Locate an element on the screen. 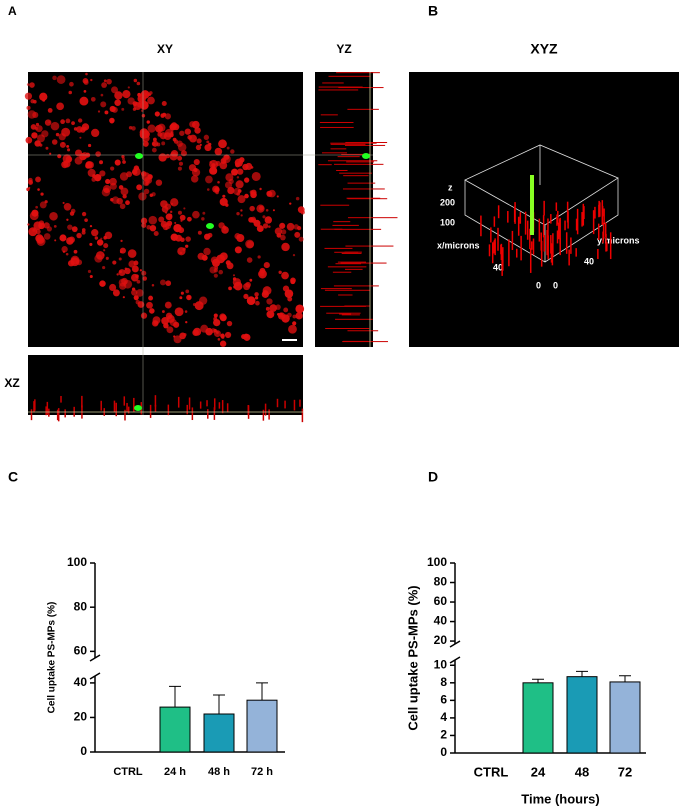 The image size is (685, 811). x-tick-label: 72 is located at coordinates (625, 771).